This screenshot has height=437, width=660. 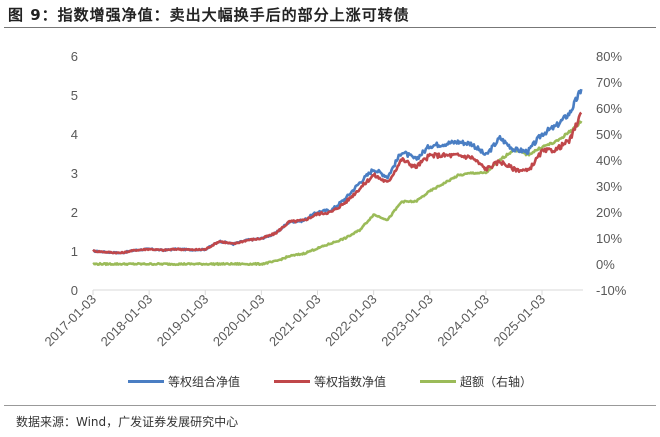 I want to click on x-tick-label: 2024-01-03, so click(x=463, y=321).